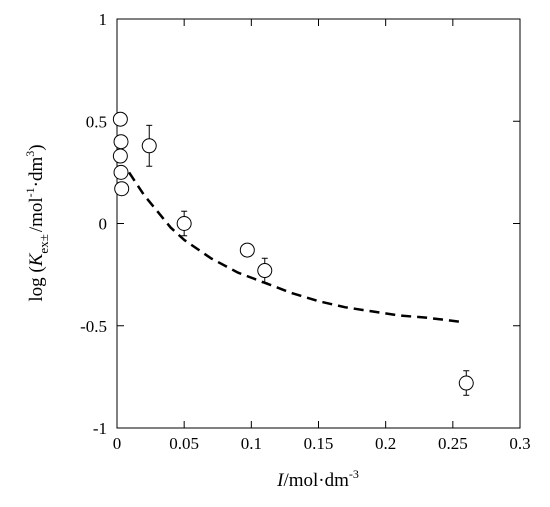  I want to click on x-tick-label-3: 0.15, so click(319, 443).